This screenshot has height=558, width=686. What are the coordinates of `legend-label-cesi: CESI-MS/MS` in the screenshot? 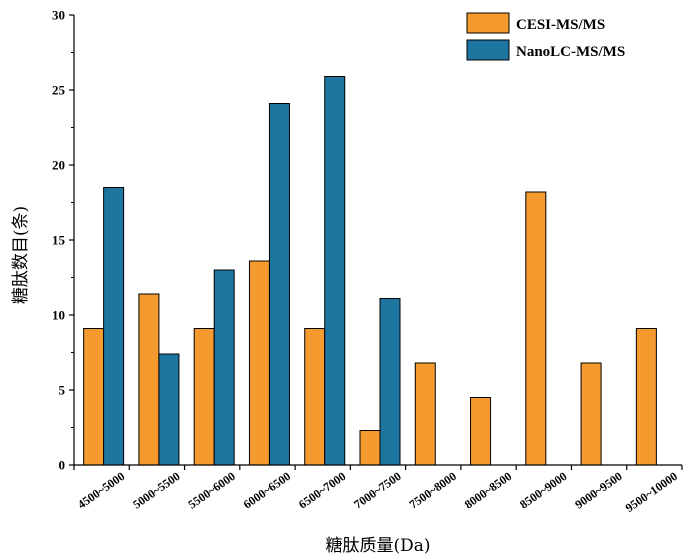 It's located at (560, 25).